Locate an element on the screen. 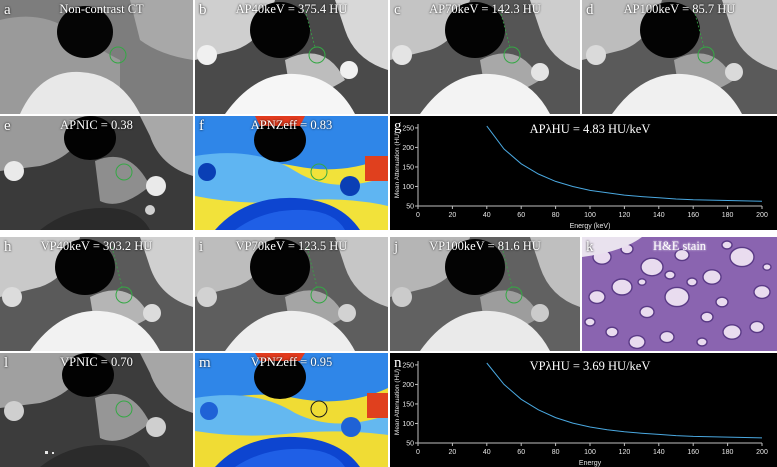  panel-i: i VP70keV = 123.5 HU is located at coordinates (291, 294).